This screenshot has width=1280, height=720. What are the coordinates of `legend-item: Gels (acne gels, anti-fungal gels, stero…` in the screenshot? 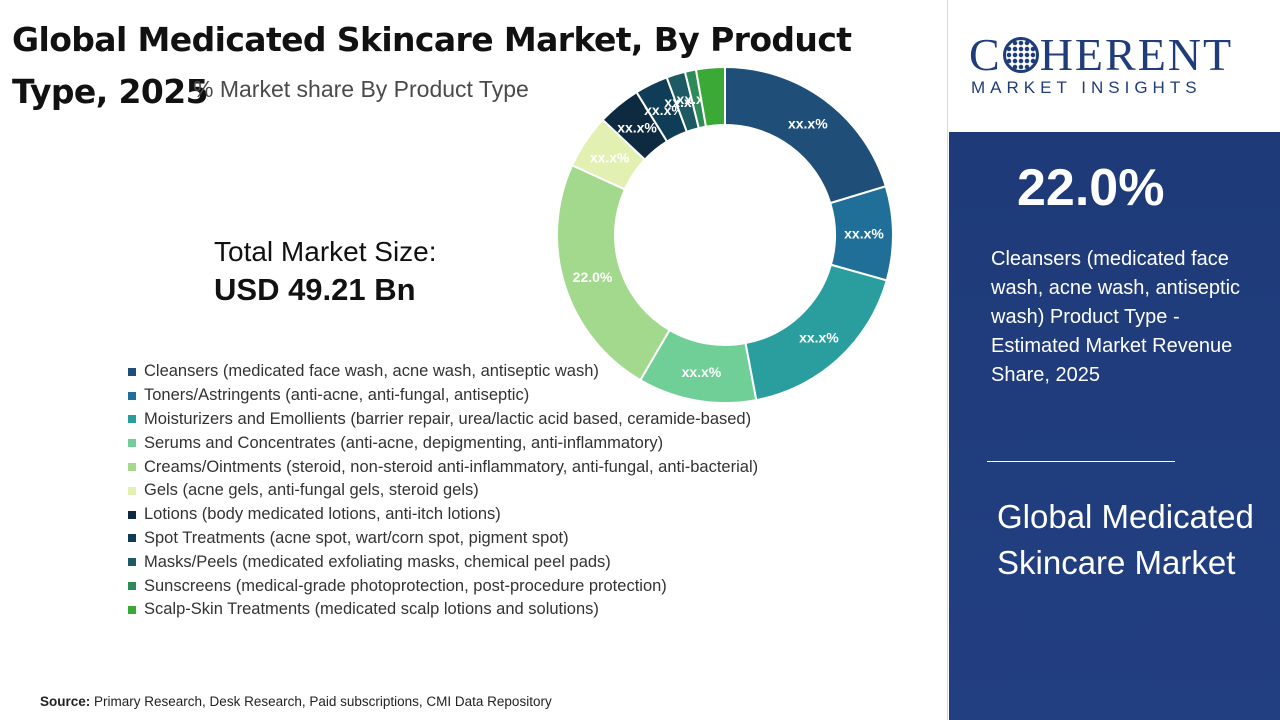 It's located at (443, 491).